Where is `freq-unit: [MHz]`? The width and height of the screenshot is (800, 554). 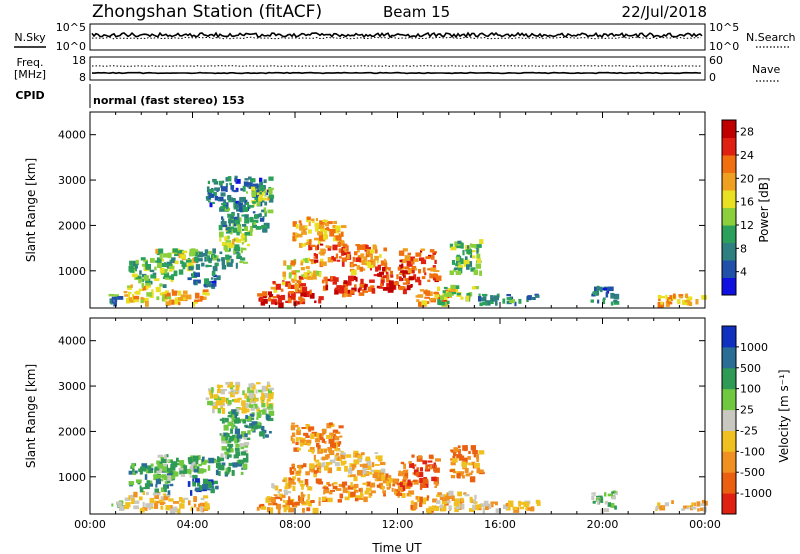 freq-unit: [MHz] is located at coordinates (30, 74).